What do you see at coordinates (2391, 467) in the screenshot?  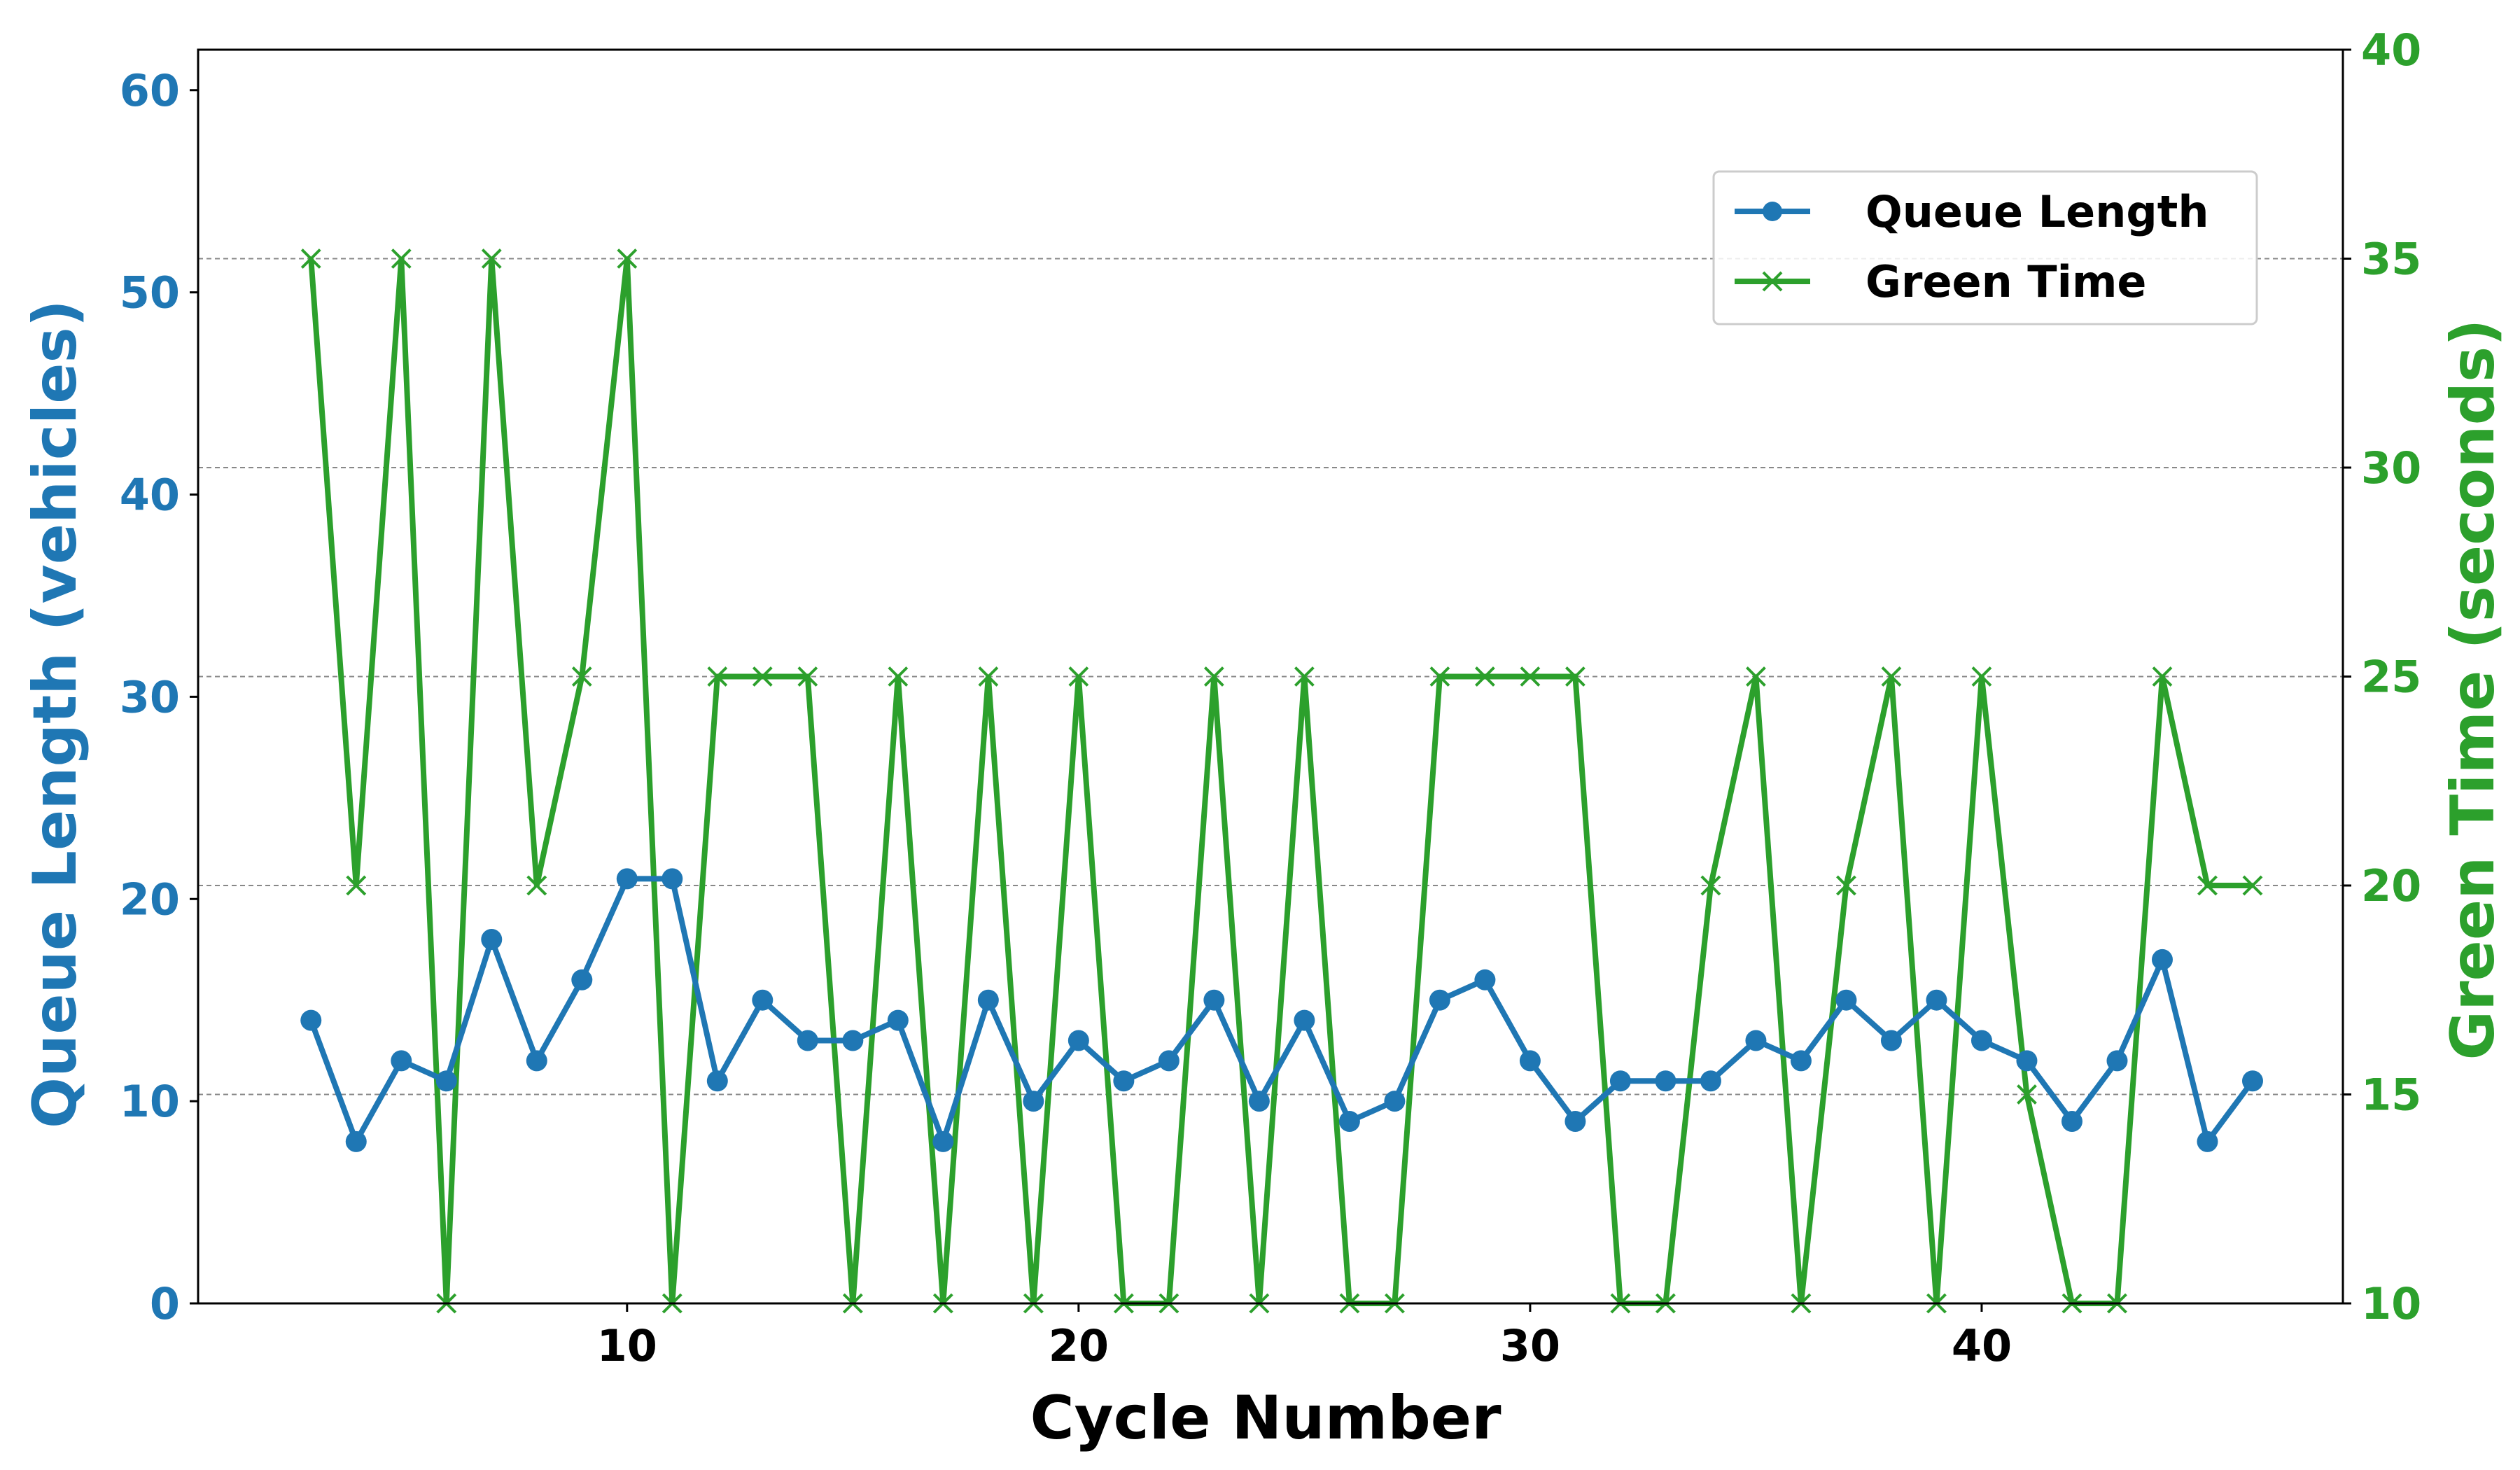 I see `y-tick-label-right: 30` at bounding box center [2391, 467].